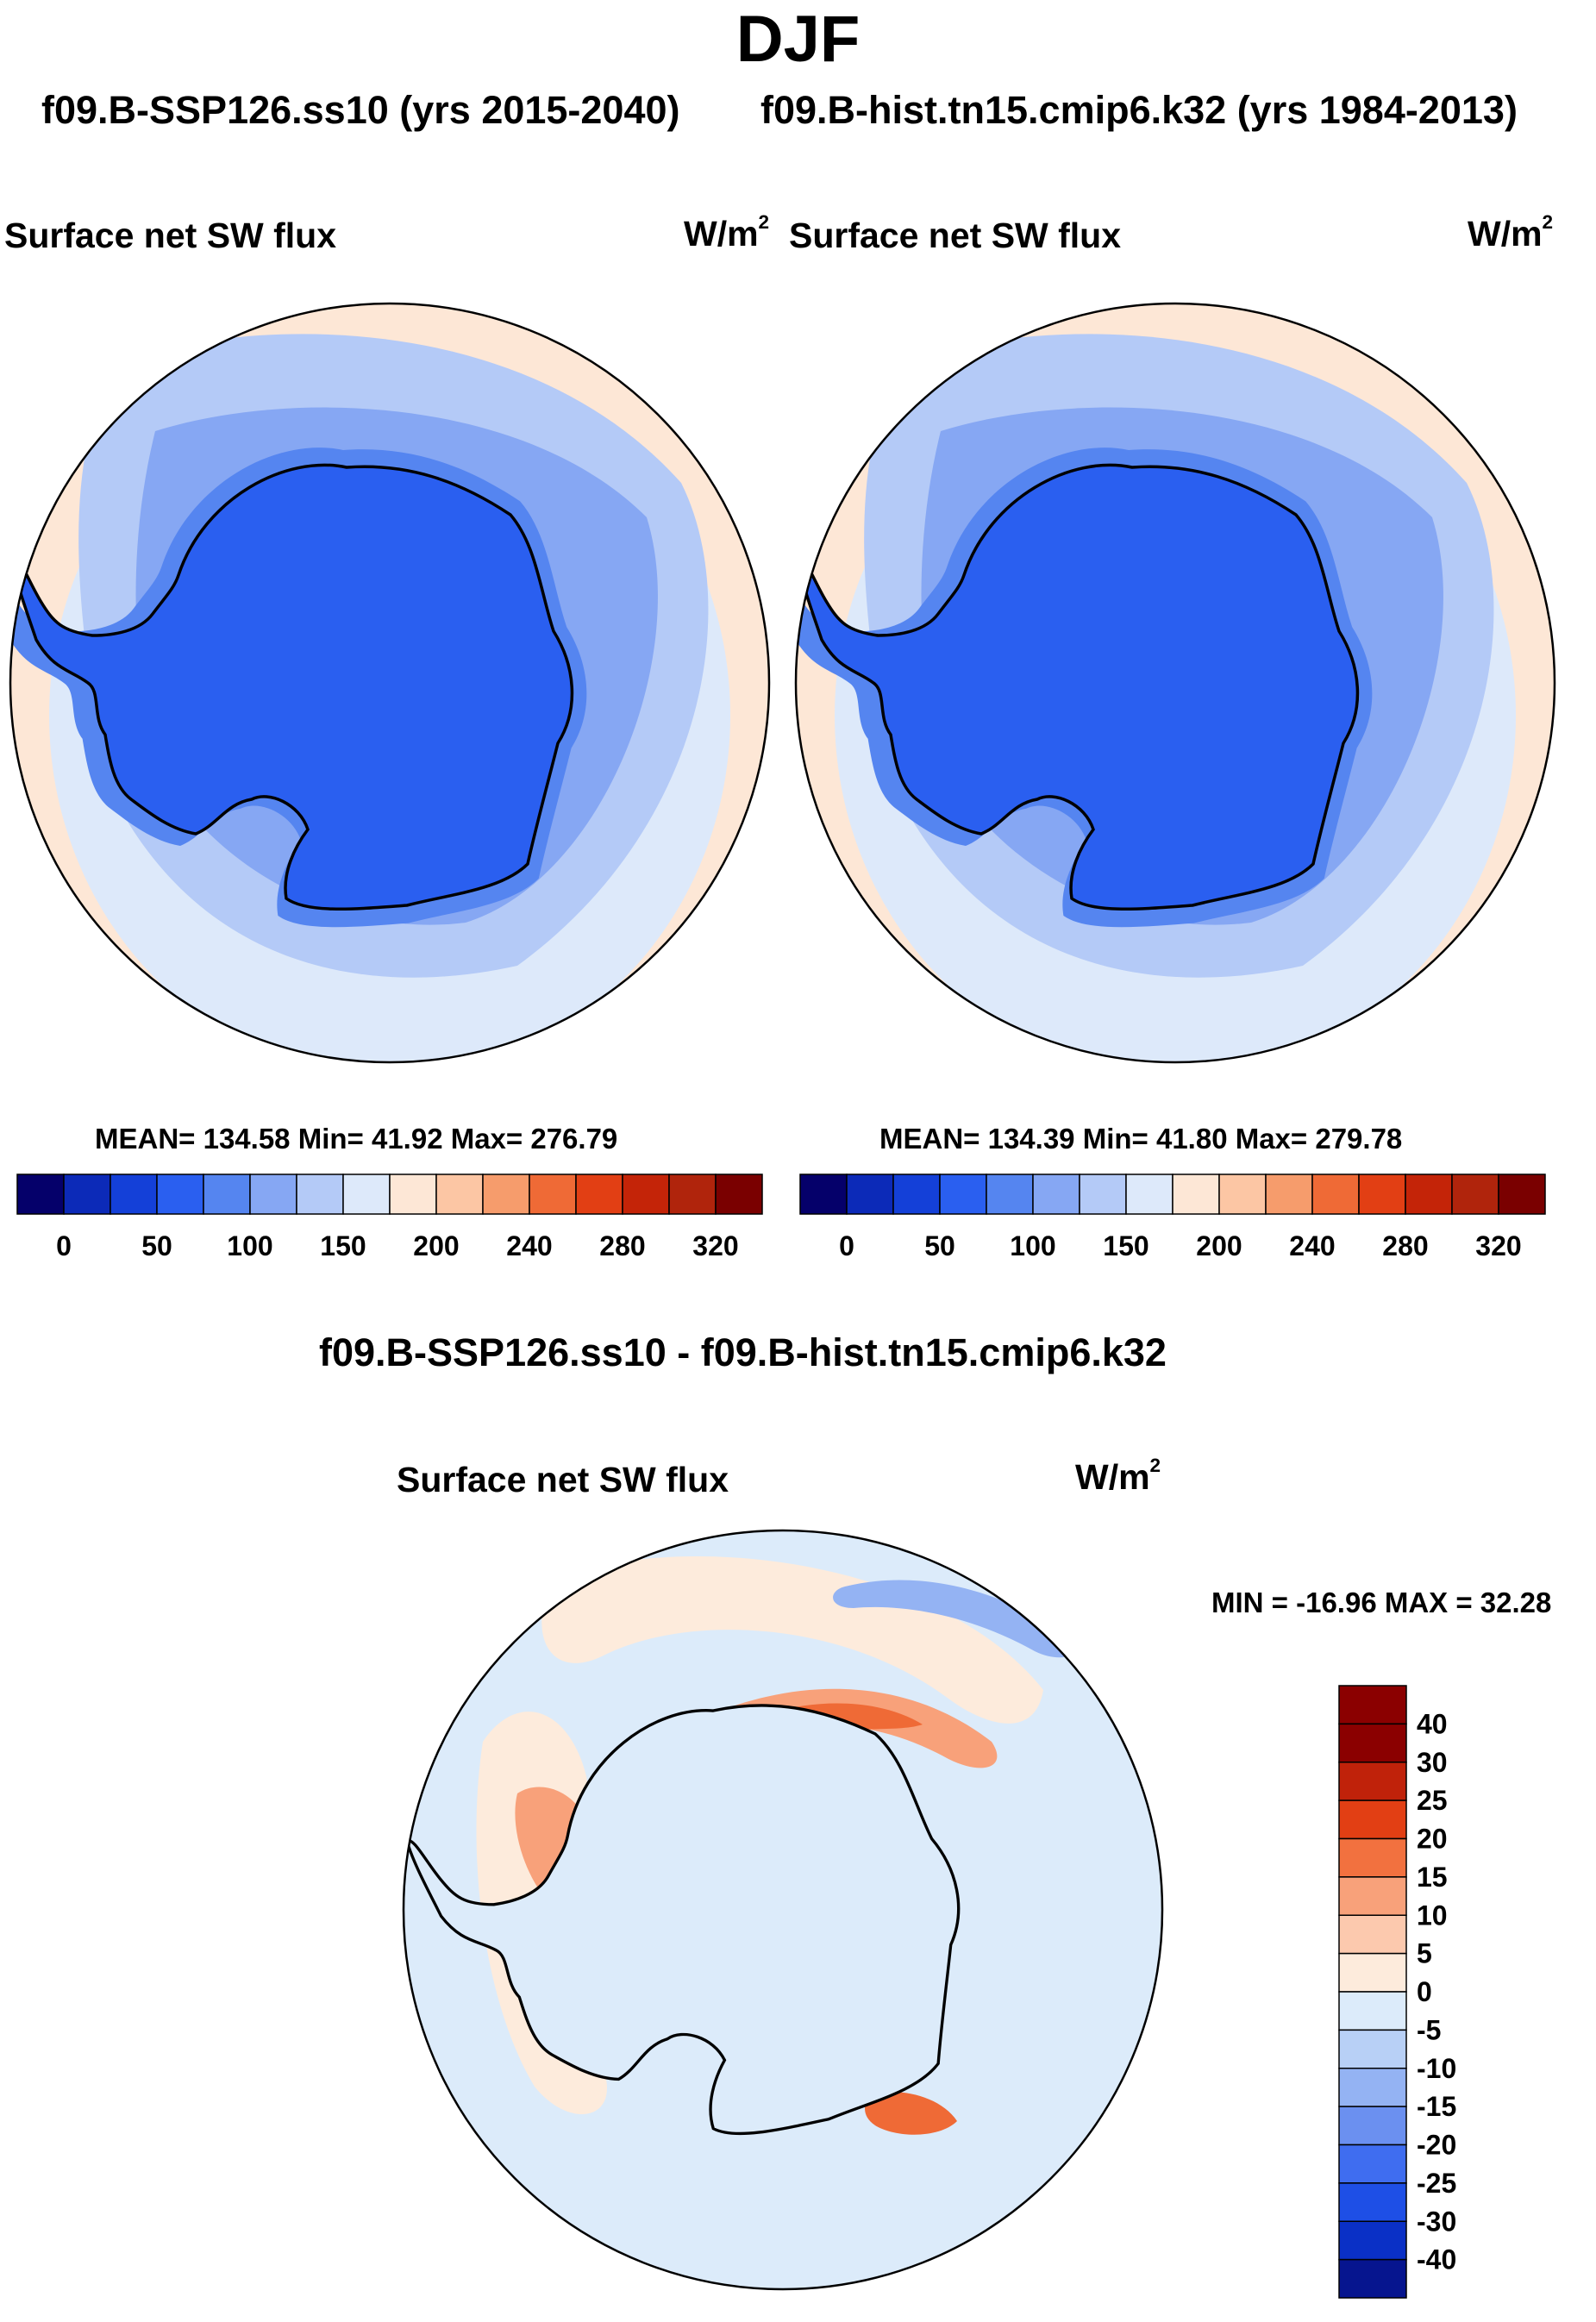  I want to click on diff-colorbar-tick-label: -15, so click(1436, 2106).